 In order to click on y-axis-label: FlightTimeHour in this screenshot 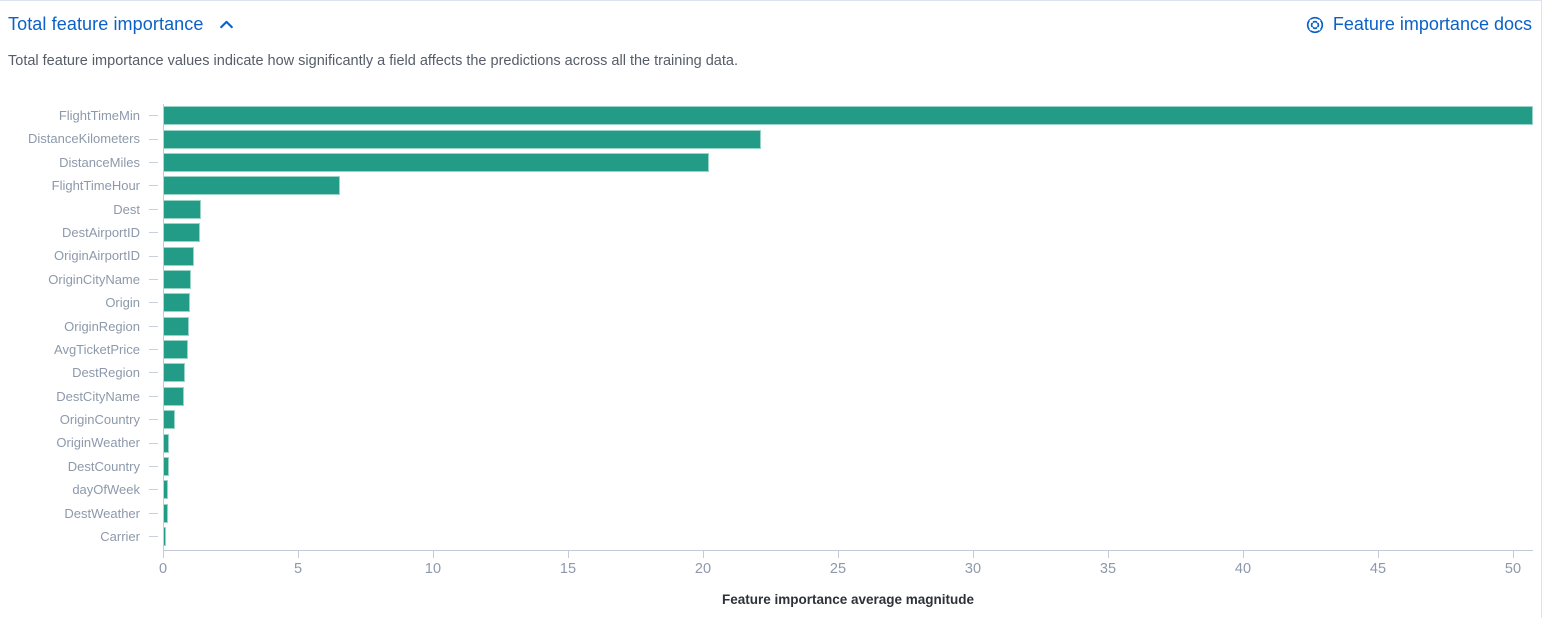, I will do `click(95, 186)`.